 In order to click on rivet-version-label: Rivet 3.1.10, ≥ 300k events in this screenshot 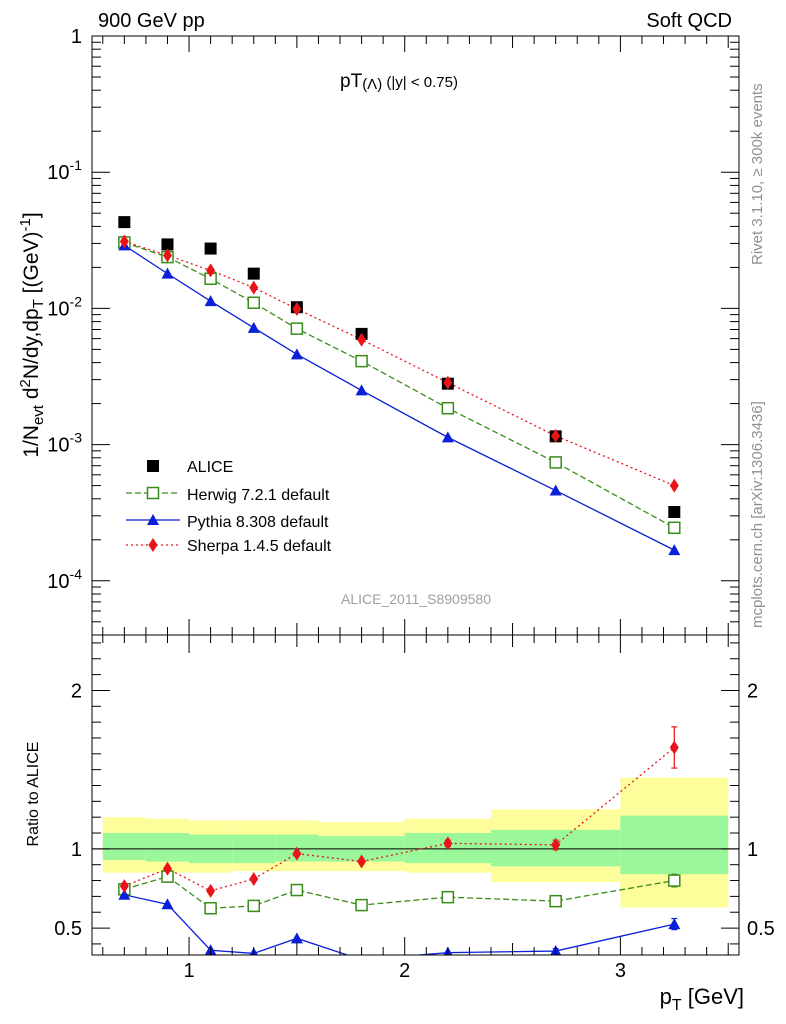, I will do `click(757, 174)`.